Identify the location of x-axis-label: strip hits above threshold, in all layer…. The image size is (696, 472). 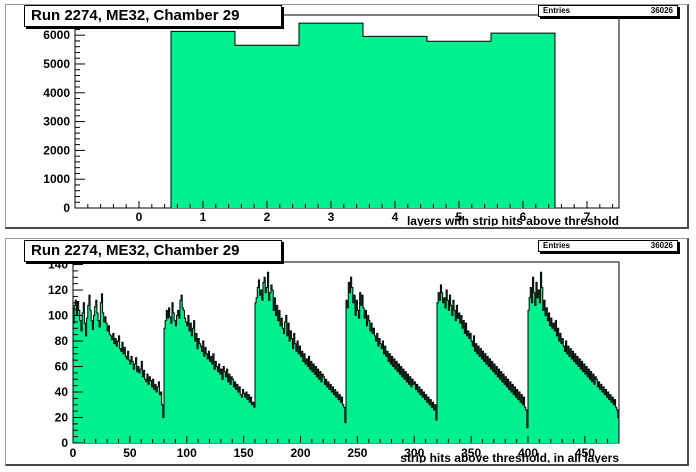
(509, 457).